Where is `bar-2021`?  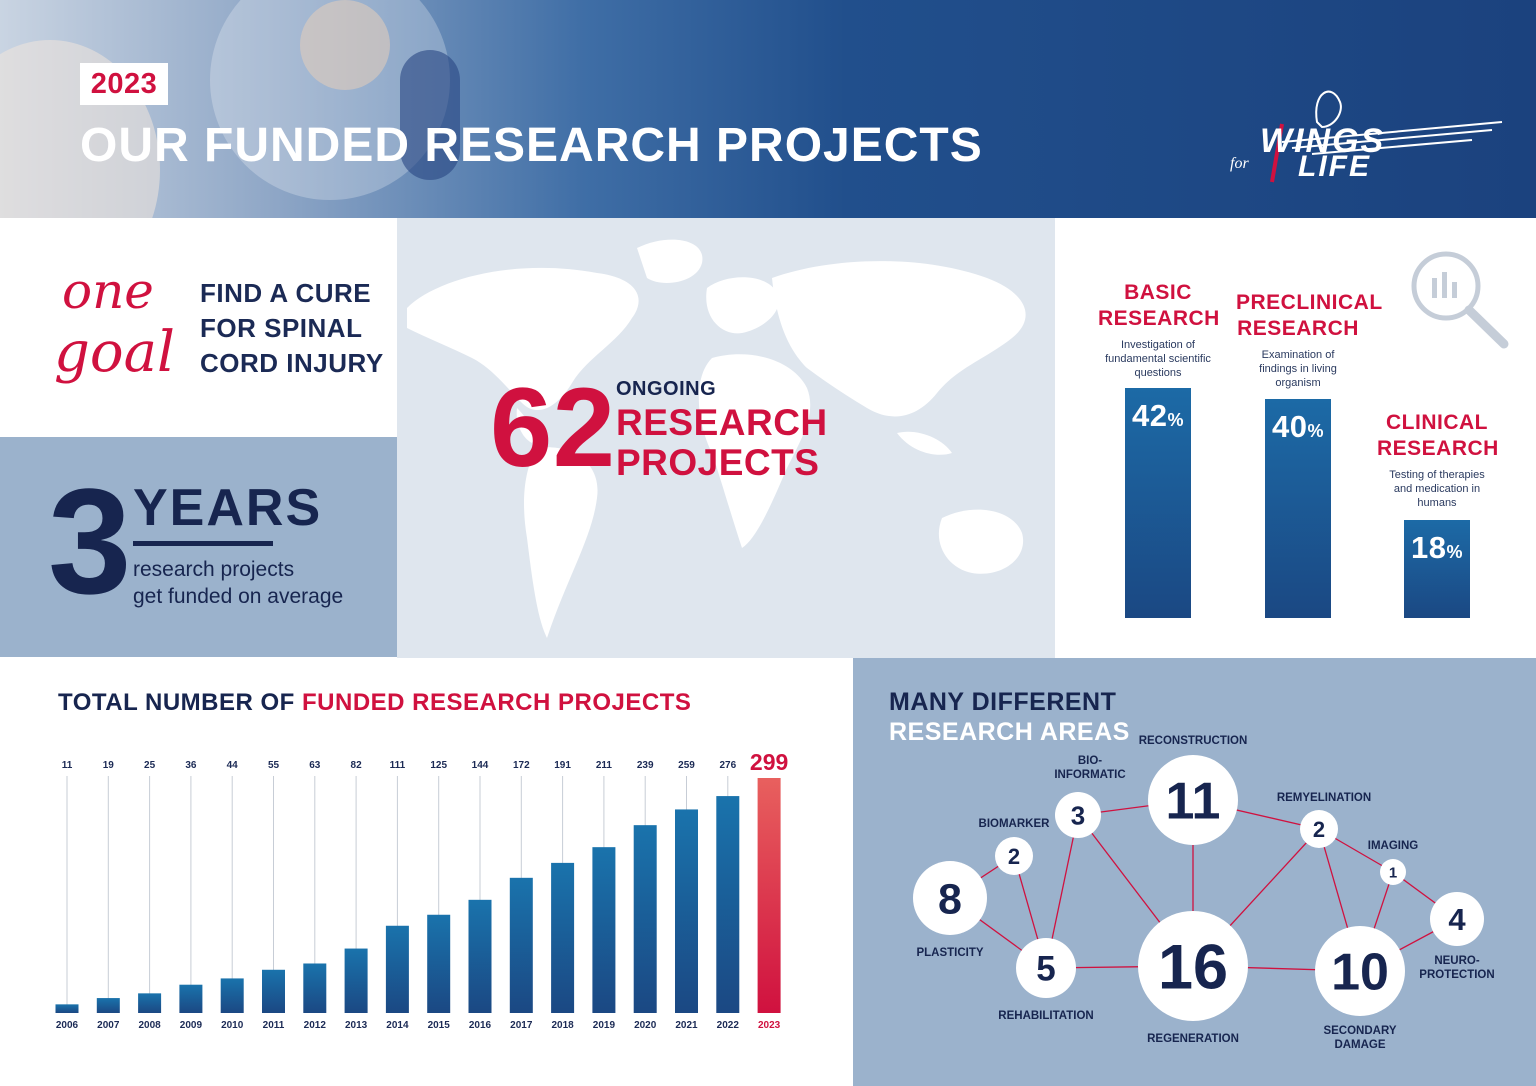 bar-2021 is located at coordinates (686, 911).